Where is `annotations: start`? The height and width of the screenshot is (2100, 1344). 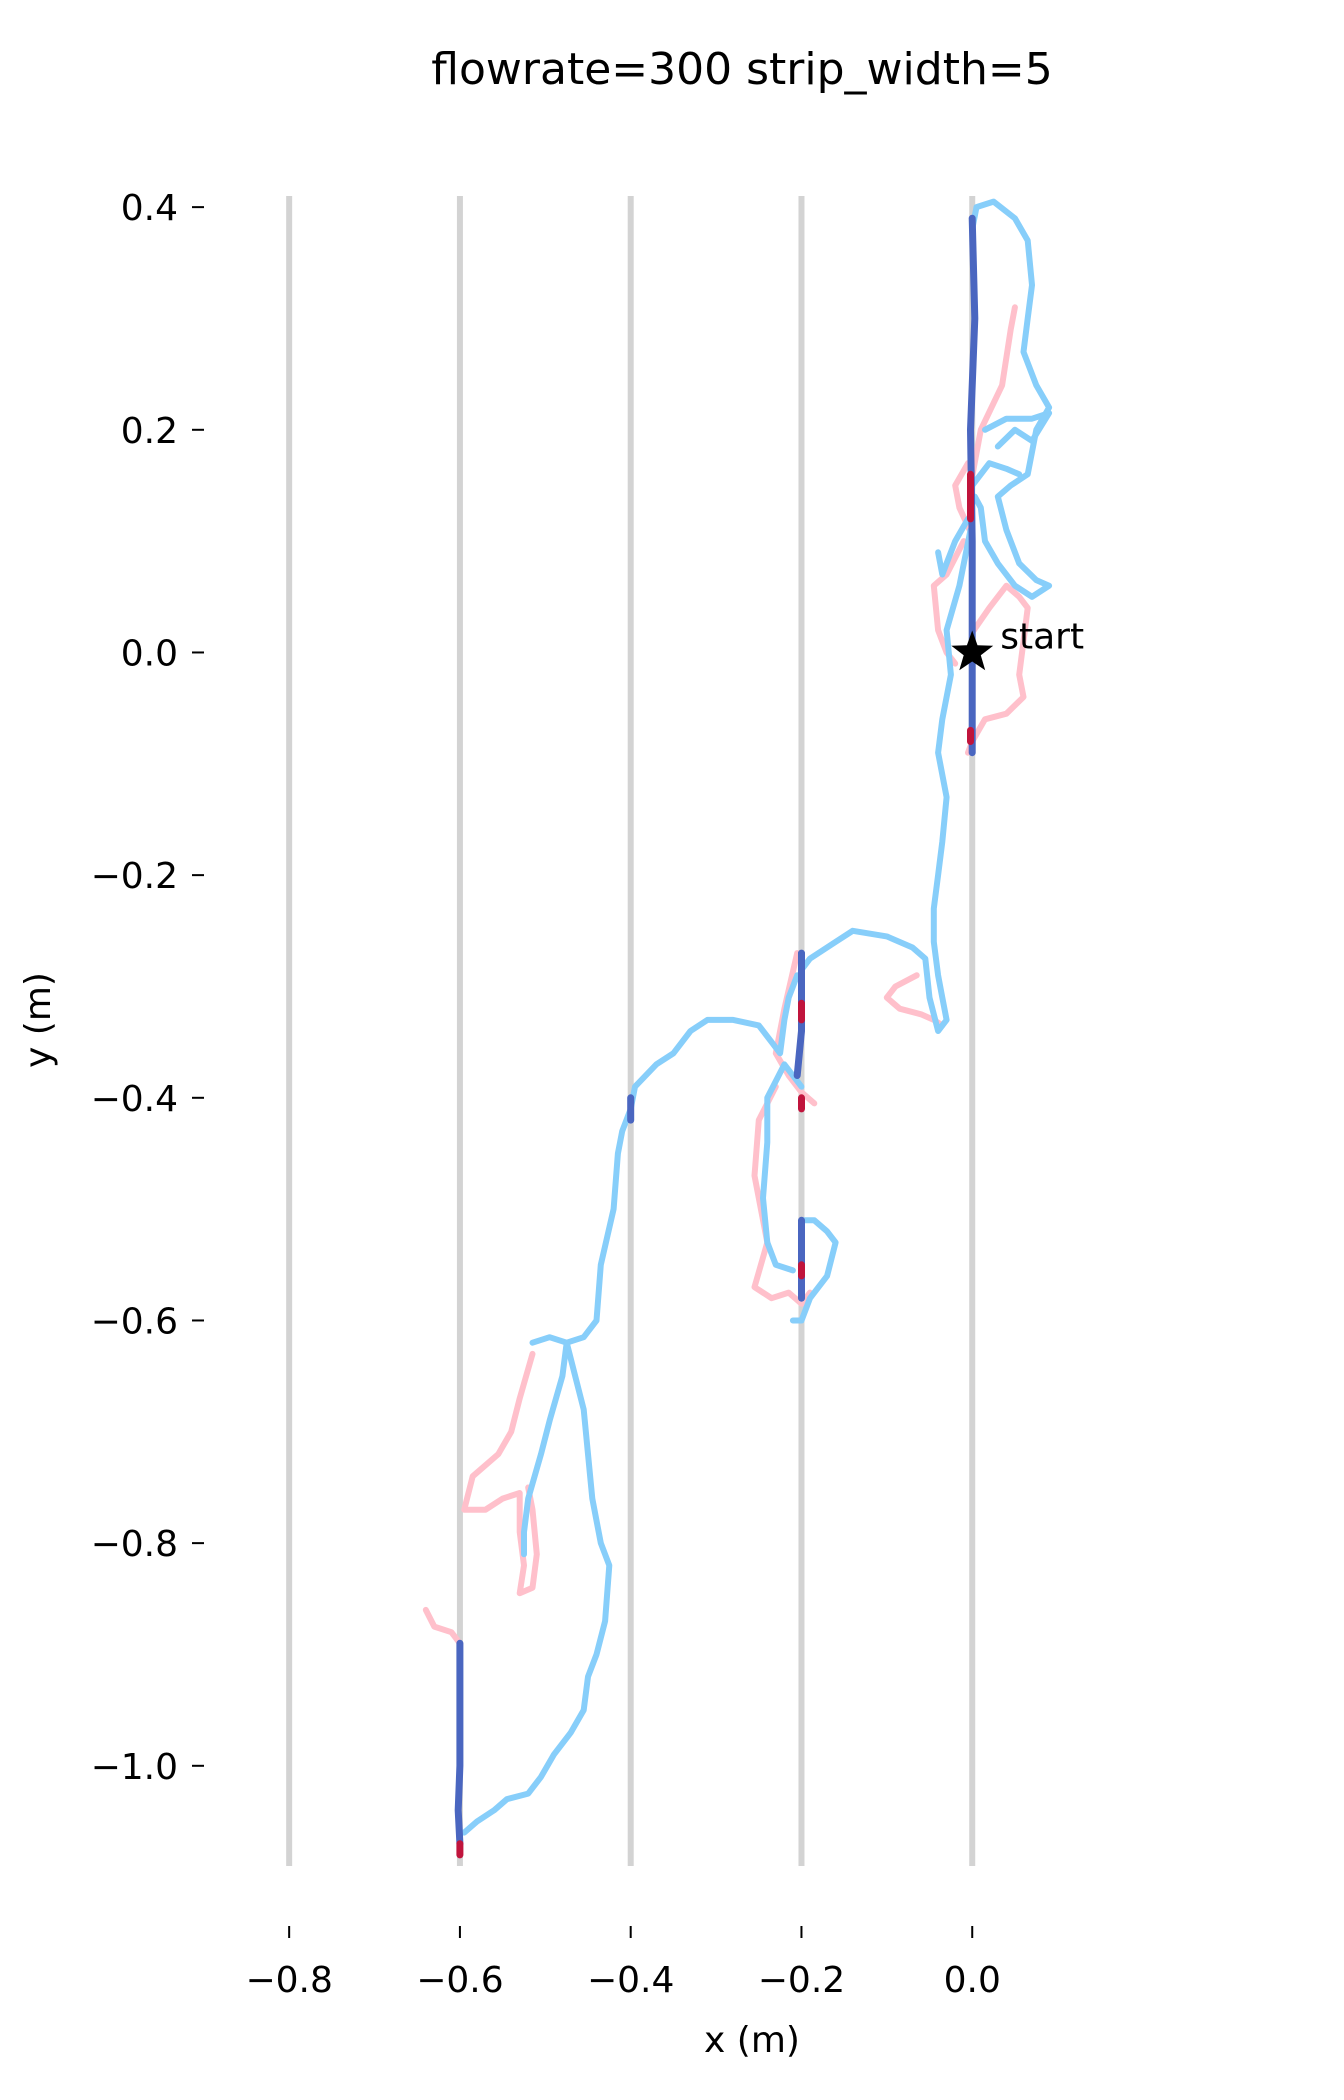 annotations: start is located at coordinates (1017, 643).